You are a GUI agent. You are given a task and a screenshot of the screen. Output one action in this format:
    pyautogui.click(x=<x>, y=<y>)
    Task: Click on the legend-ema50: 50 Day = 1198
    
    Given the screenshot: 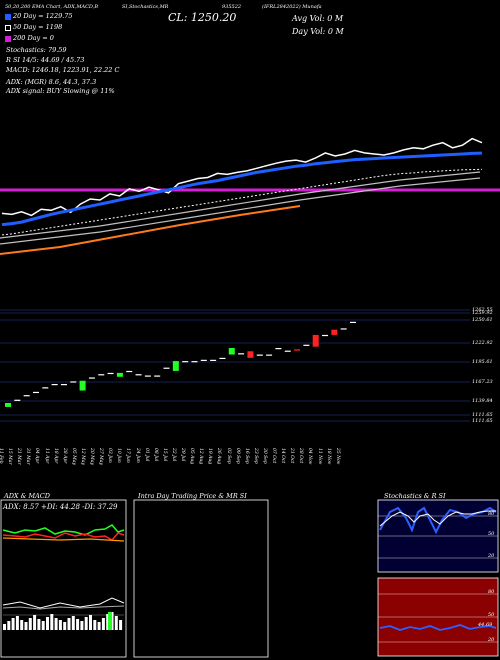 What is the action you would take?
    pyautogui.click(x=38, y=27)
    